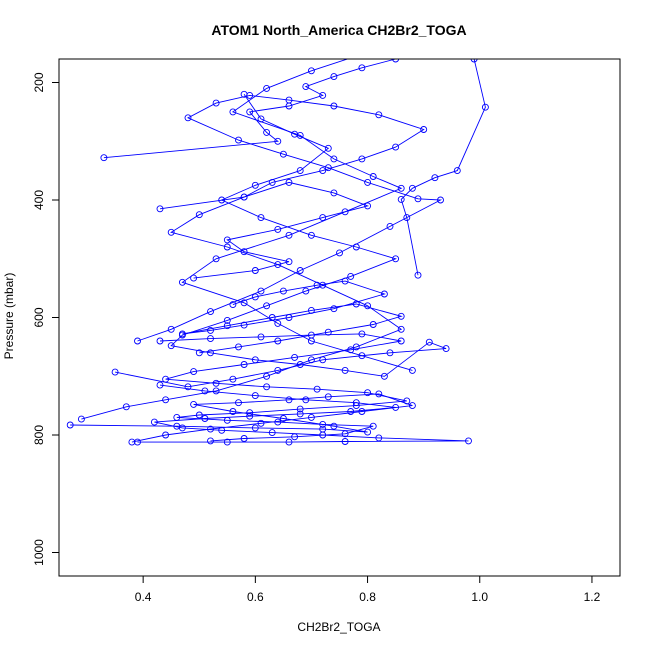  What do you see at coordinates (255, 597) in the screenshot?
I see `x-tick-label: 0.6` at bounding box center [255, 597].